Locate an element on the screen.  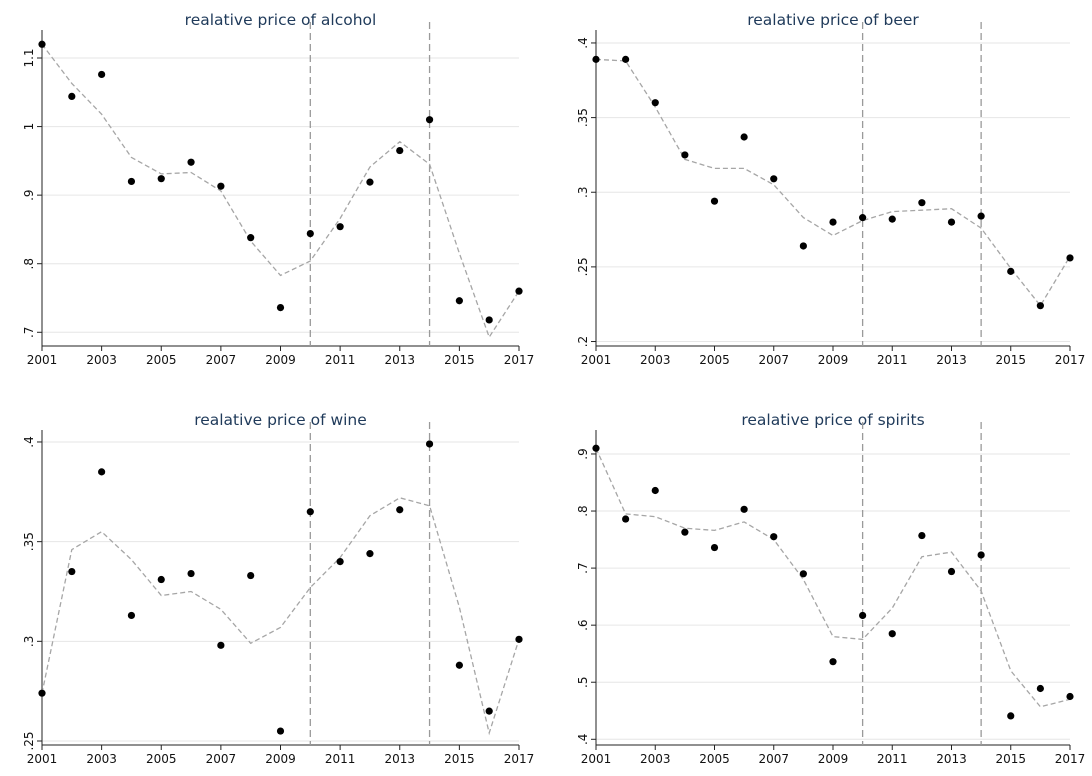
x-tick-label-spirits: 2001 is located at coordinates (596, 759).